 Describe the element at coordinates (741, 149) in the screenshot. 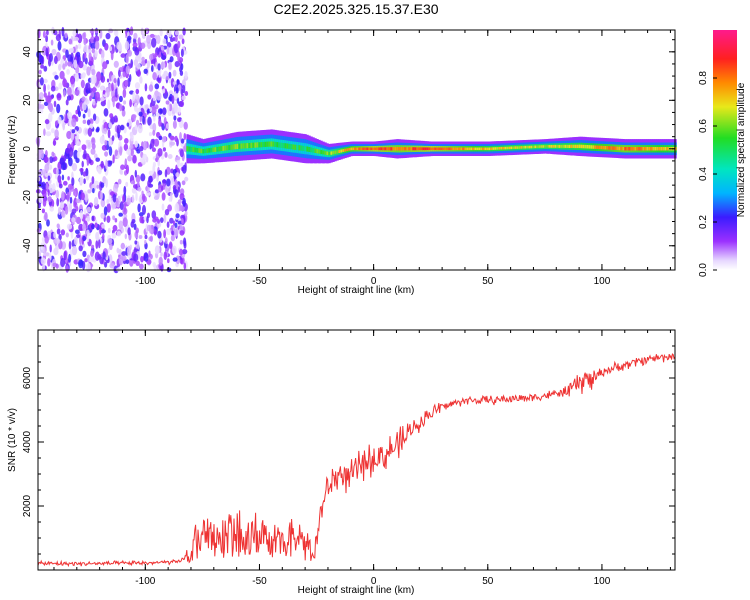

I see `colorbar-label: Normalized spectral amplitude` at that location.